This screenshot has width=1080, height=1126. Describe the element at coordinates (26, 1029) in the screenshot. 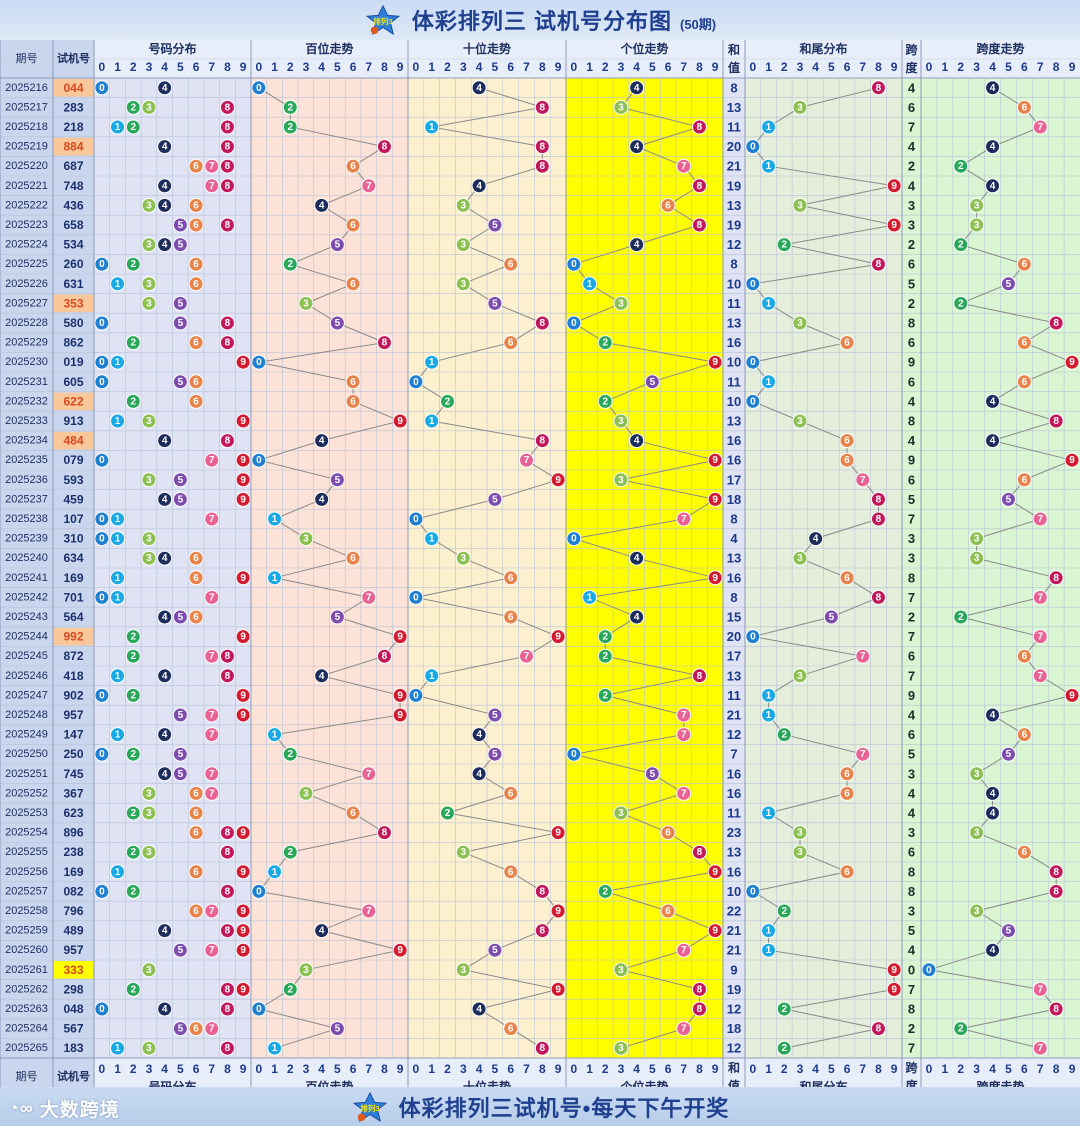

I see `issue-number: 2025264` at that location.